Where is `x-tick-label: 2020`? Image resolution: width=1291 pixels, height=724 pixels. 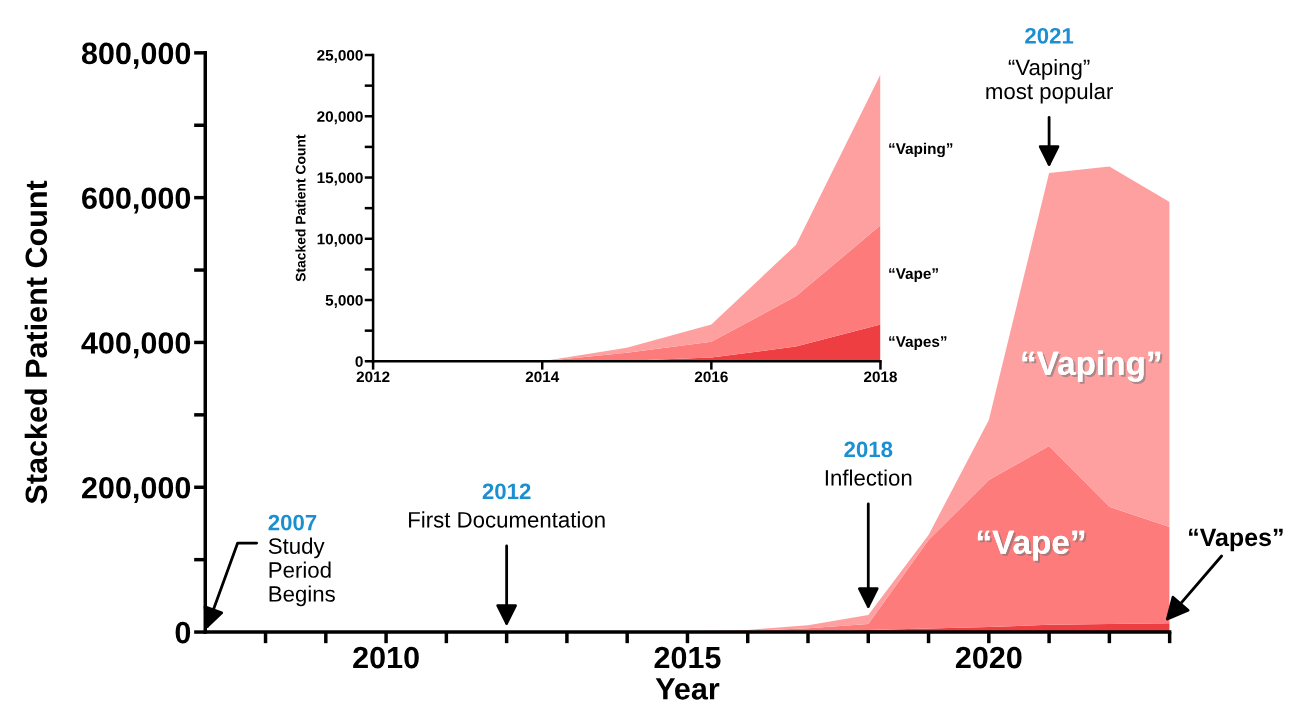
x-tick-label: 2020 is located at coordinates (988, 657).